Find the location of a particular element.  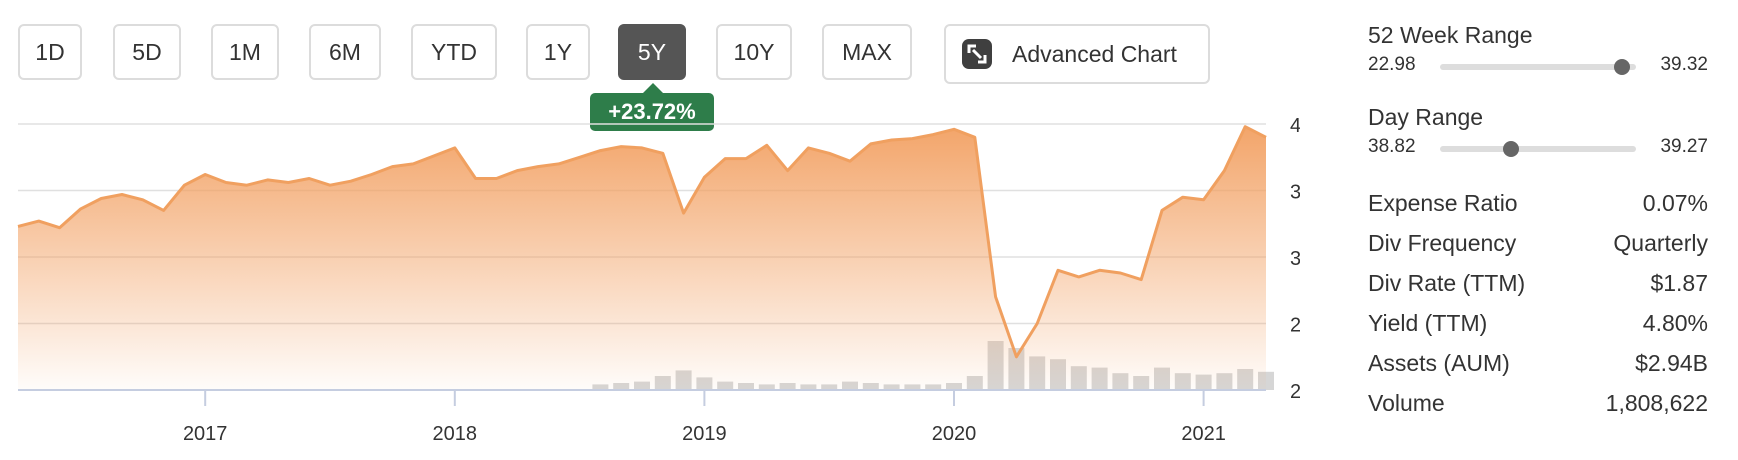

stat-row: Div Frequency Quarterly is located at coordinates (1538, 244).